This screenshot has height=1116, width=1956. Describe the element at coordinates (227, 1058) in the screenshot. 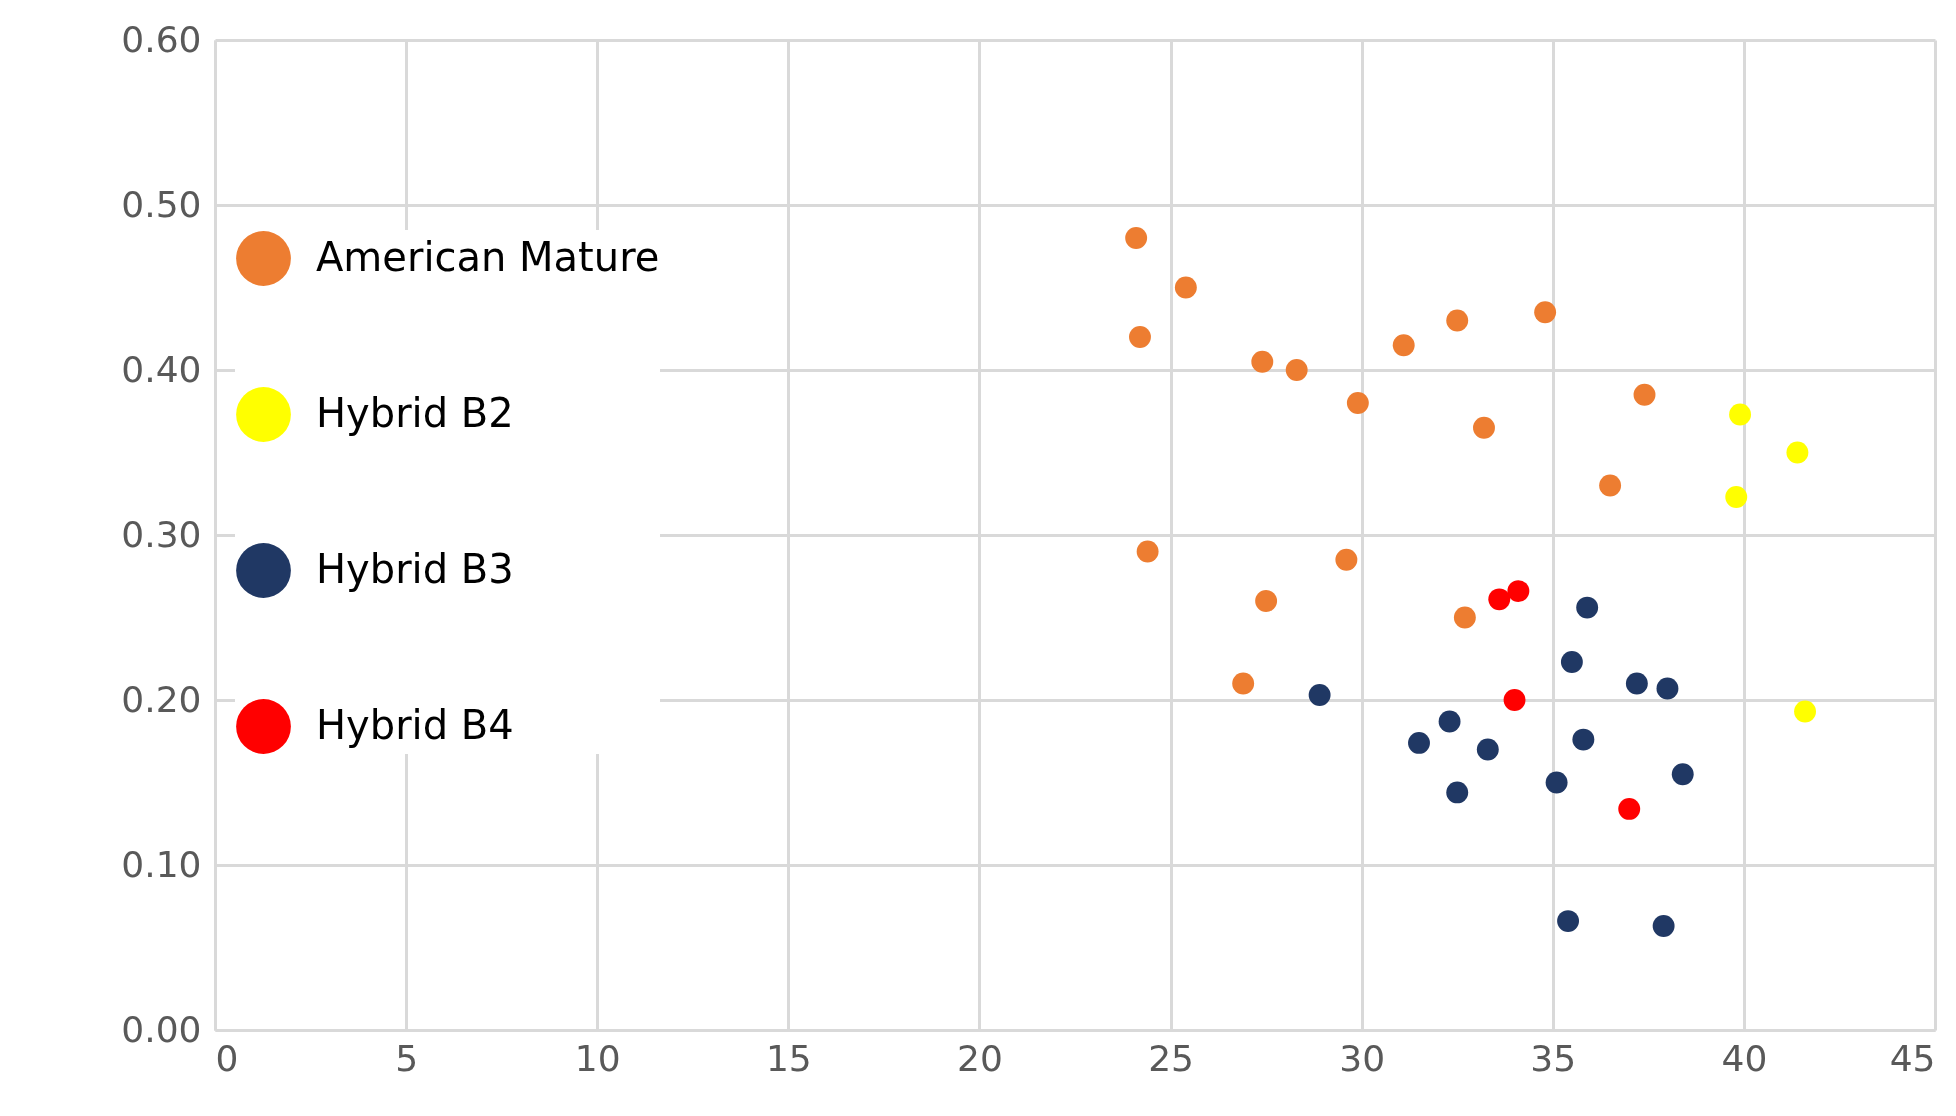

I see `x-tick-label: 0` at that location.